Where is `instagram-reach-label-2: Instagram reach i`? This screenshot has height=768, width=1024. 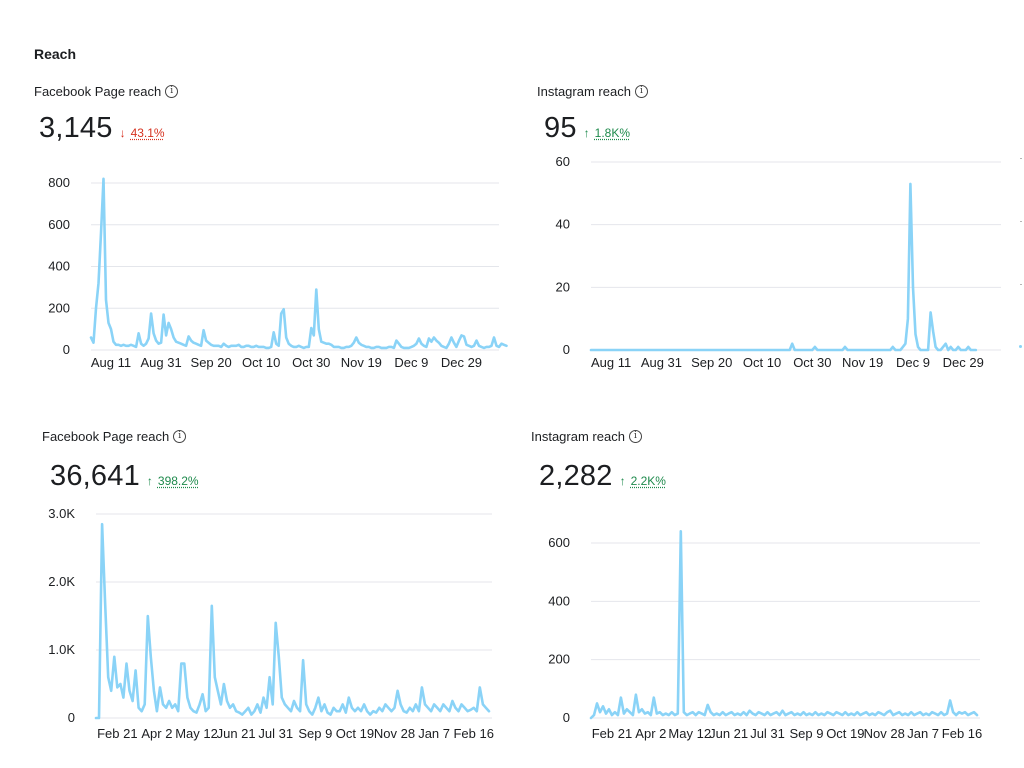 instagram-reach-label-2: Instagram reach i is located at coordinates (586, 436).